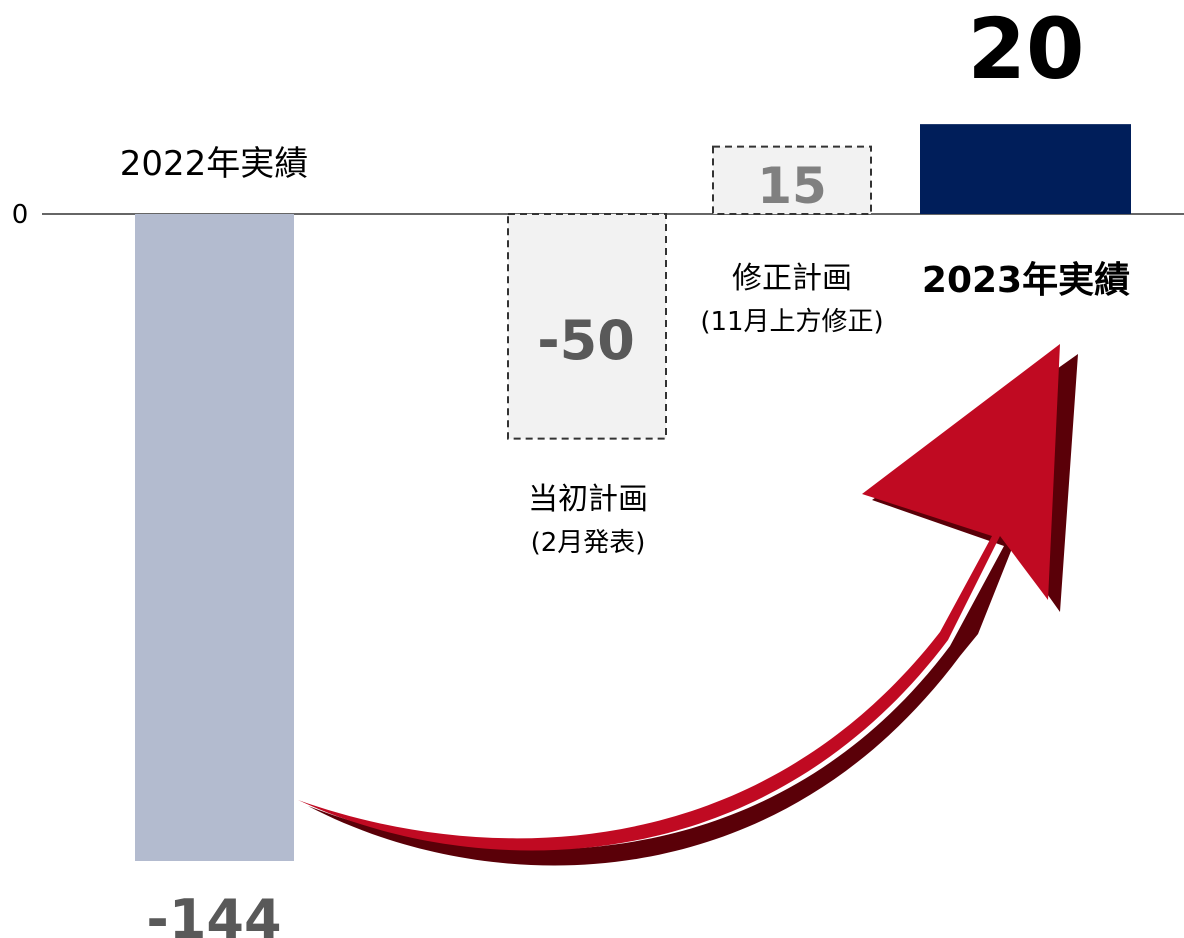 This screenshot has width=1184, height=938. What do you see at coordinates (214, 164) in the screenshot?
I see `category-label-1: 2022年実績` at bounding box center [214, 164].